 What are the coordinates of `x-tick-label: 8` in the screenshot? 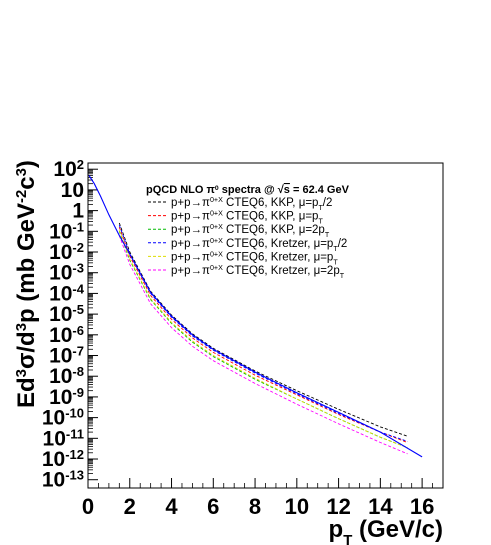 It's located at (255, 506).